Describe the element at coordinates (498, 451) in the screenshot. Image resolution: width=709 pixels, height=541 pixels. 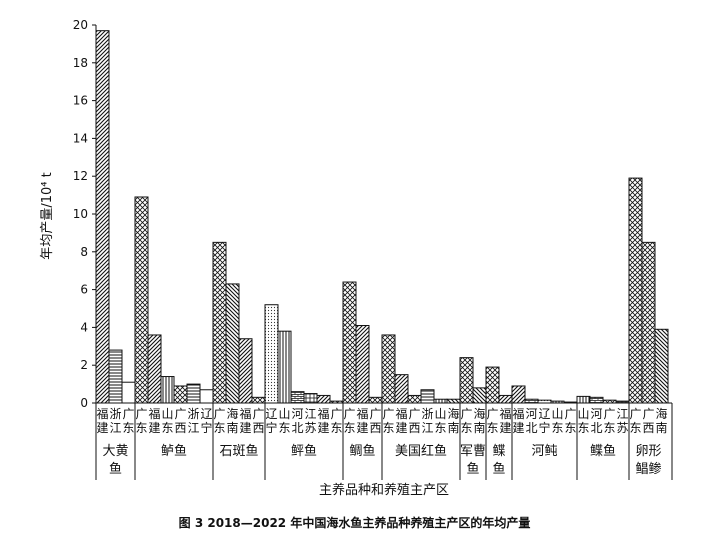
I see `group-label: 鲽` at that location.